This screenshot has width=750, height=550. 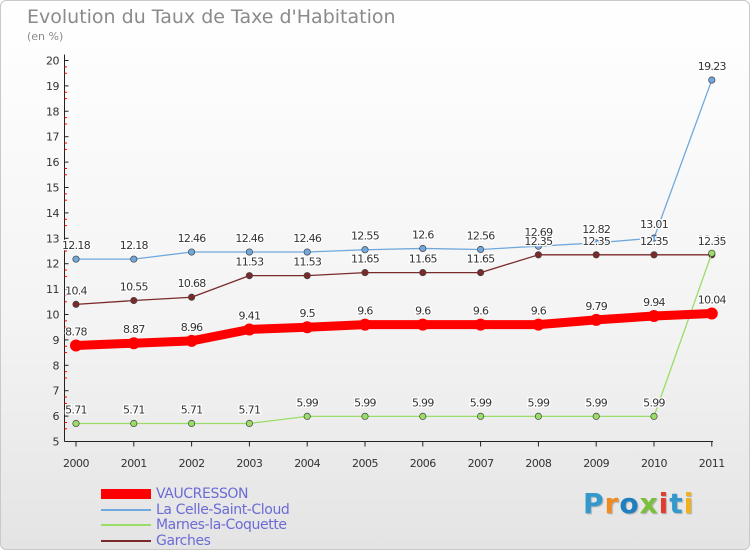 I want to click on x-tick-label: 2005, so click(x=365, y=463).